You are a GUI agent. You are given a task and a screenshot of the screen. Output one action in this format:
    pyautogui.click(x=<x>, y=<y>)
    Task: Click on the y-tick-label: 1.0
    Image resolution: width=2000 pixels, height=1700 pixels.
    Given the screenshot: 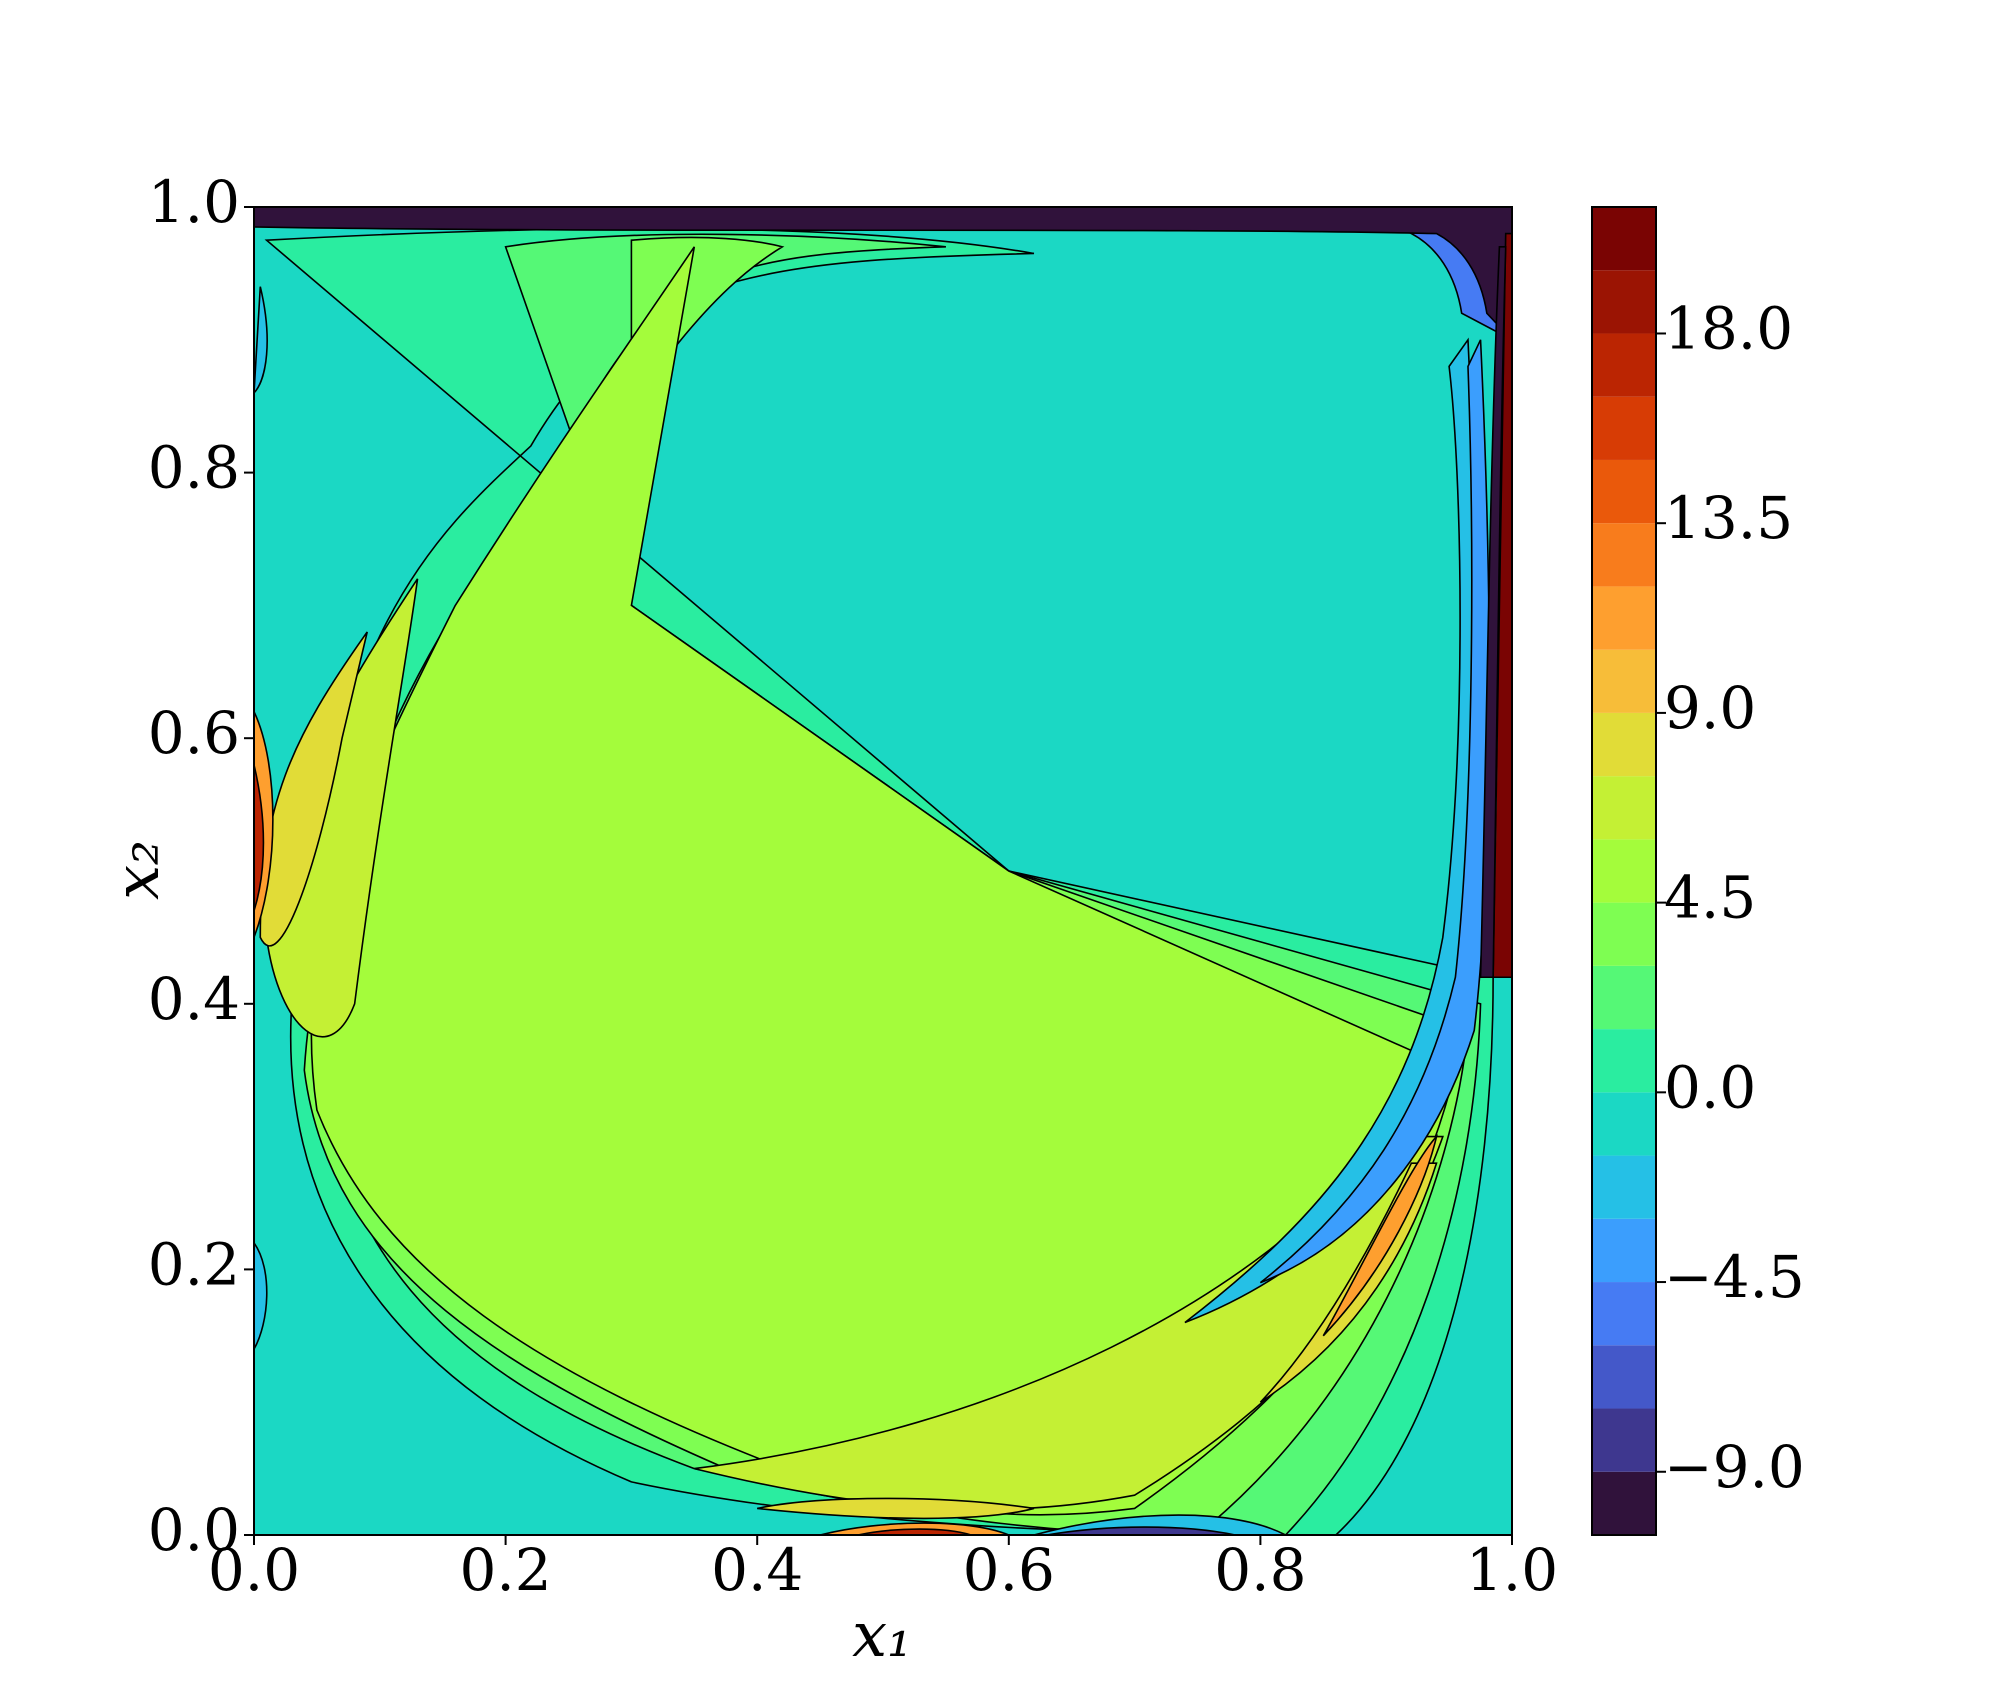 What is the action you would take?
    pyautogui.click(x=194, y=202)
    